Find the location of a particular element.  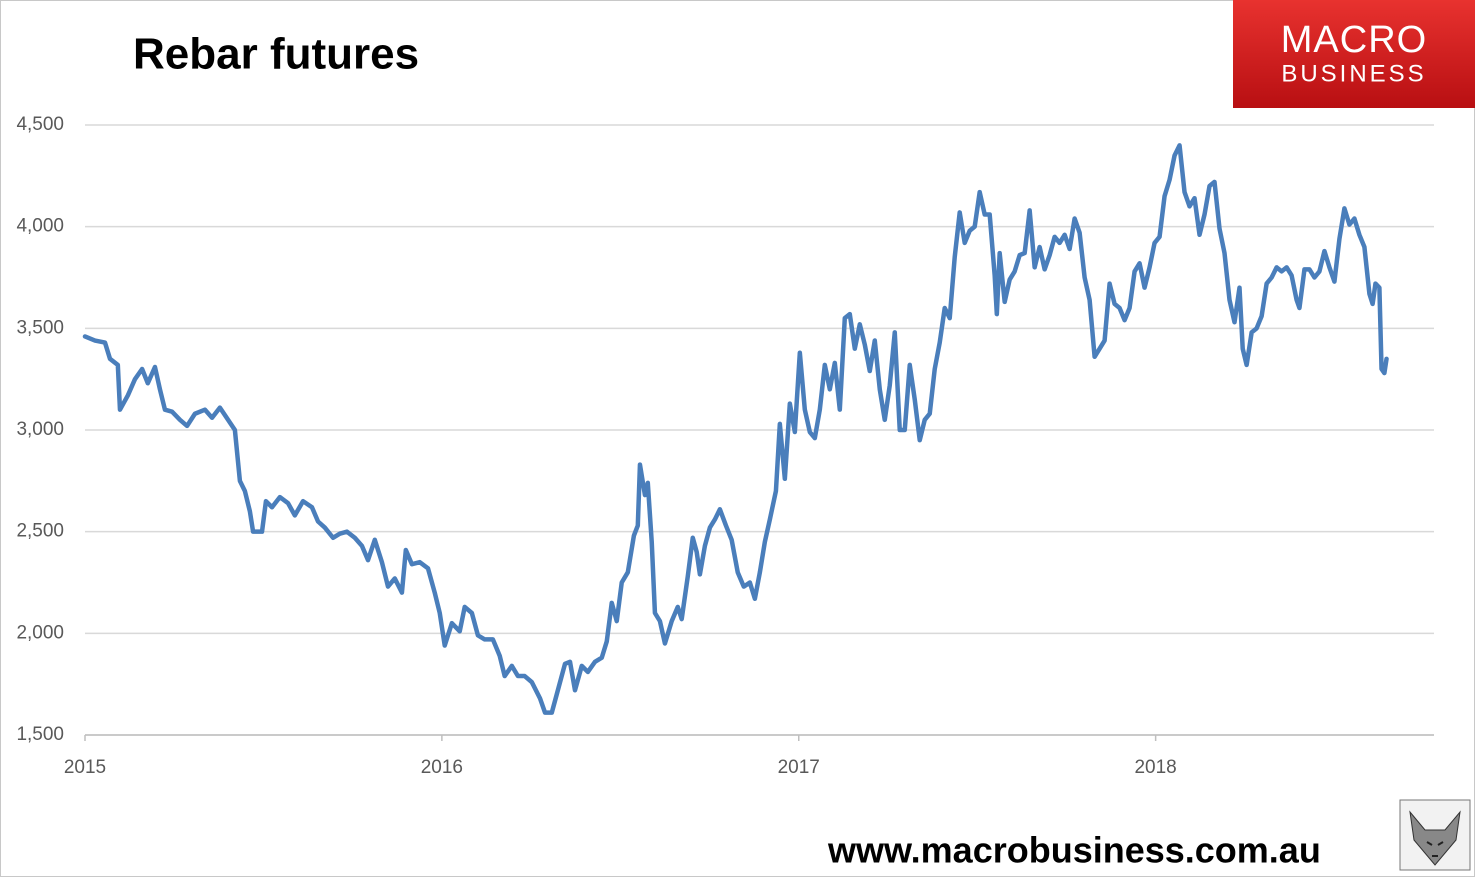

logo-text: MACRO is located at coordinates (1354, 40).